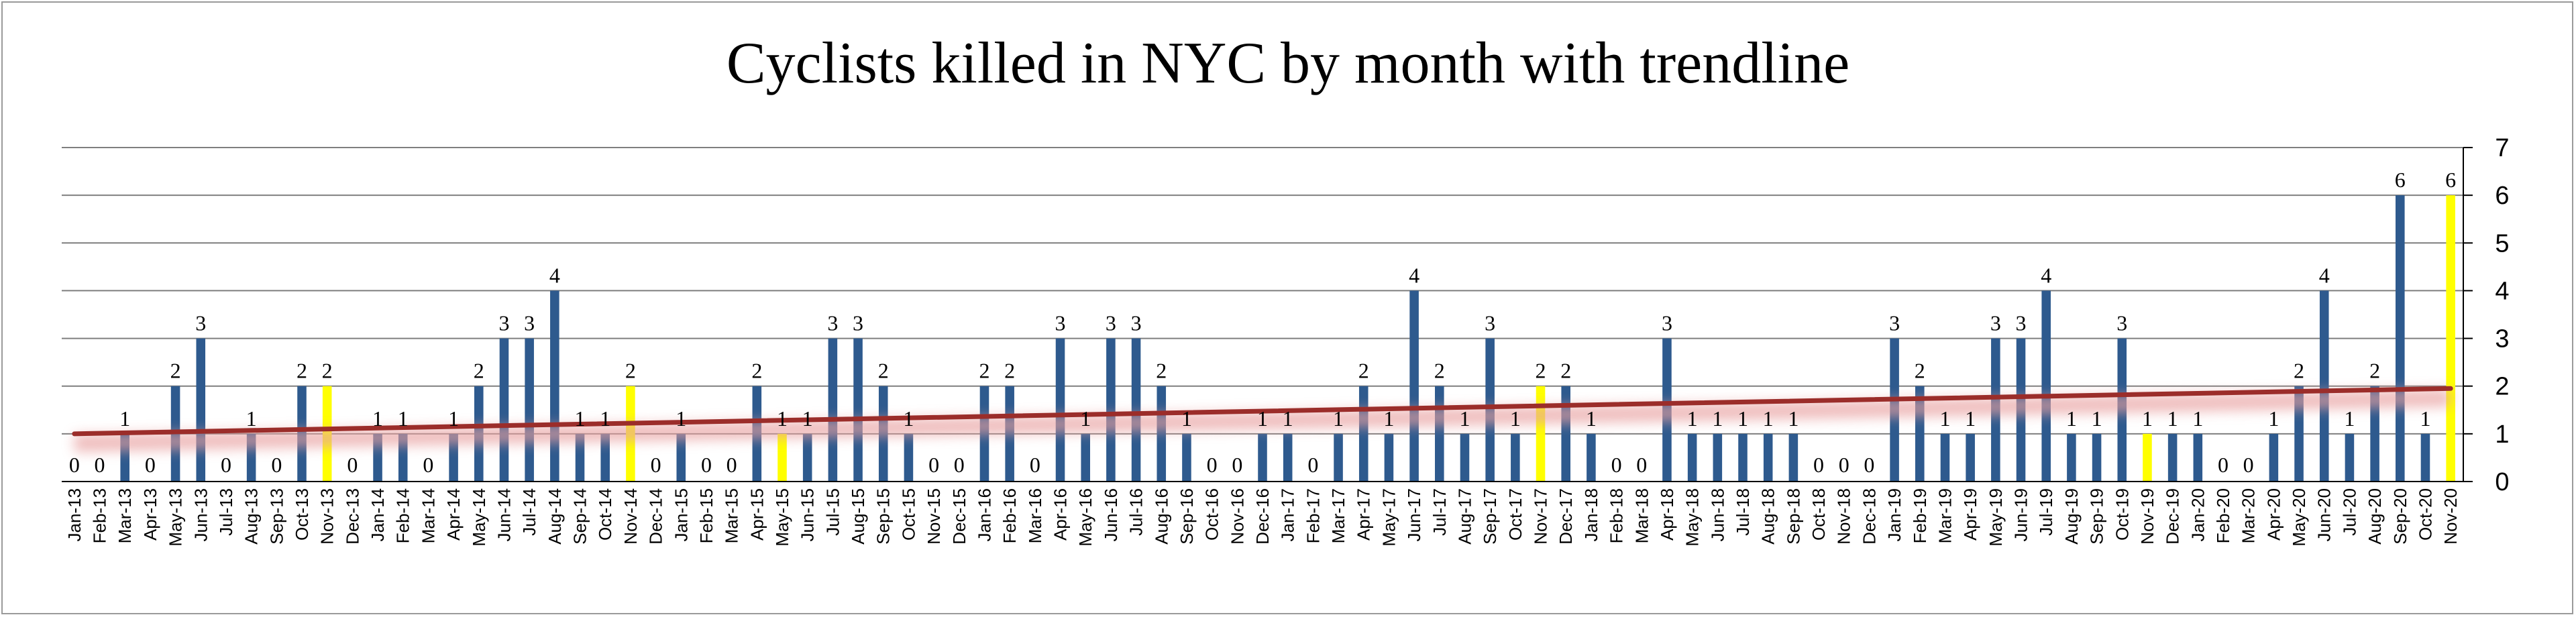 This screenshot has width=2576, height=617. What do you see at coordinates (2021, 515) in the screenshot?
I see `x-tick-label: Jun-19` at bounding box center [2021, 515].